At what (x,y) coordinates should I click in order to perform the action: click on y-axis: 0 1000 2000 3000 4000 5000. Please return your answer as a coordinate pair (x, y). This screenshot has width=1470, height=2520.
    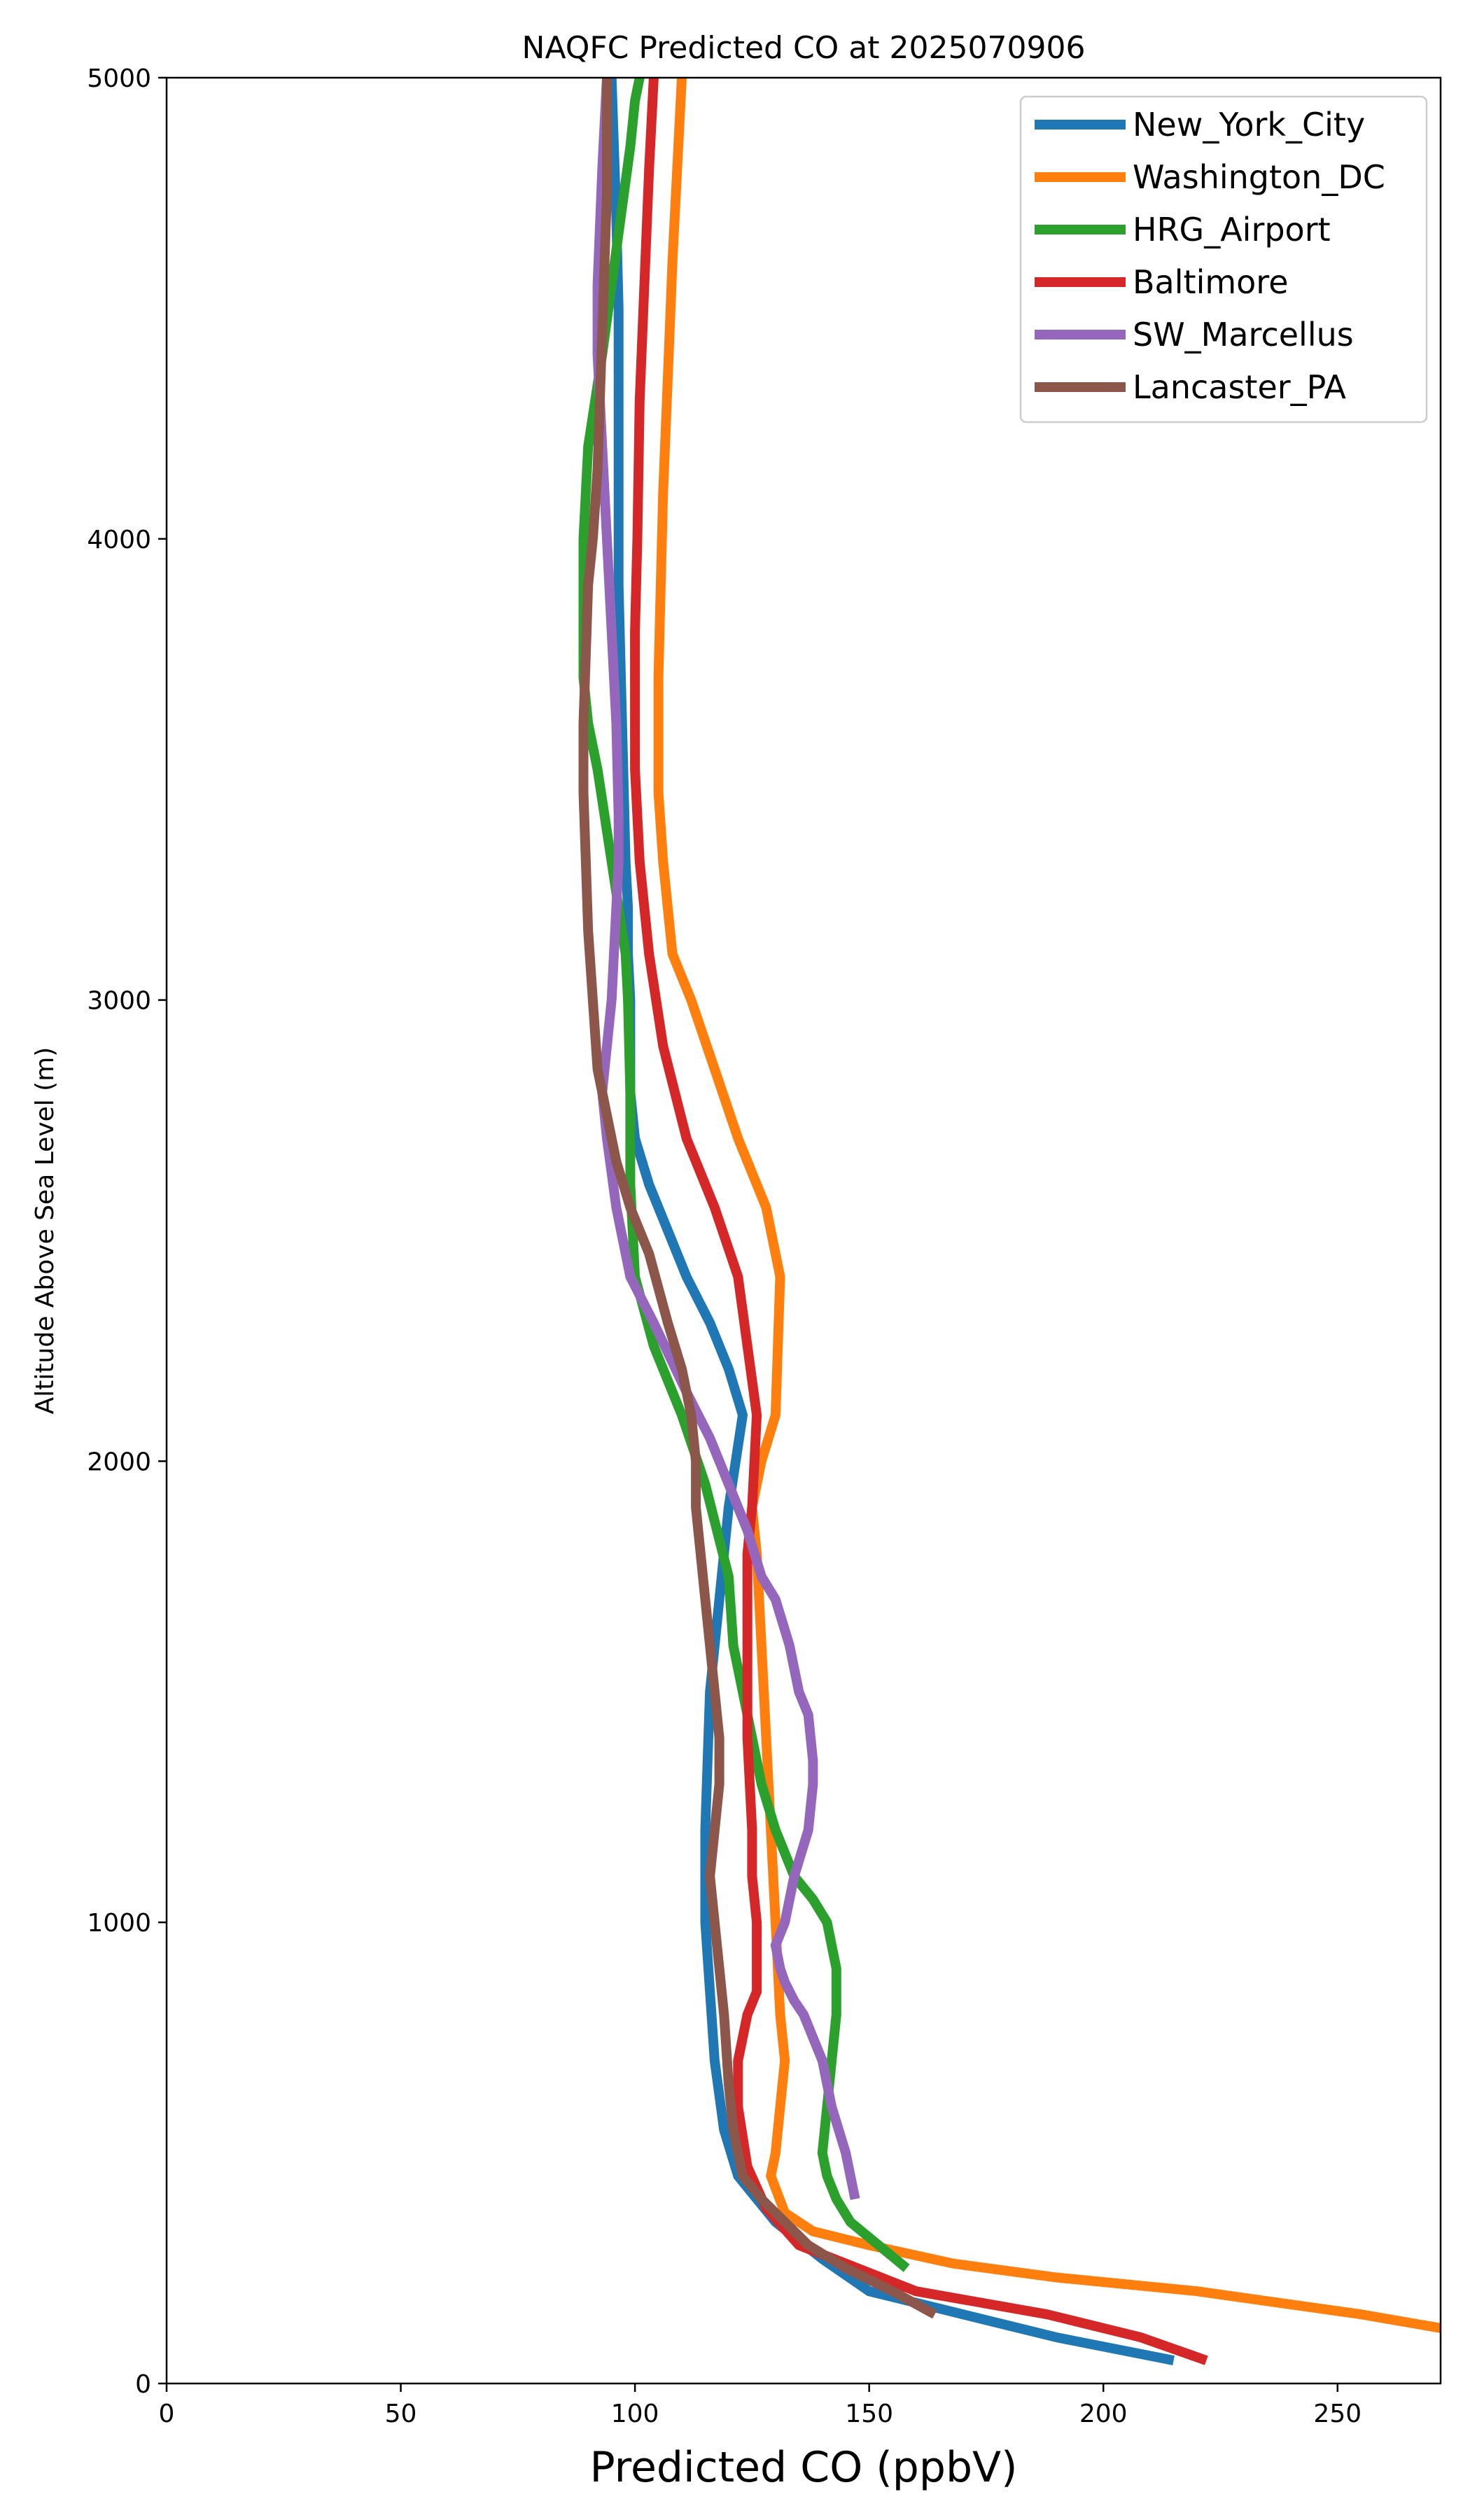
    Looking at the image, I should click on (127, 1231).